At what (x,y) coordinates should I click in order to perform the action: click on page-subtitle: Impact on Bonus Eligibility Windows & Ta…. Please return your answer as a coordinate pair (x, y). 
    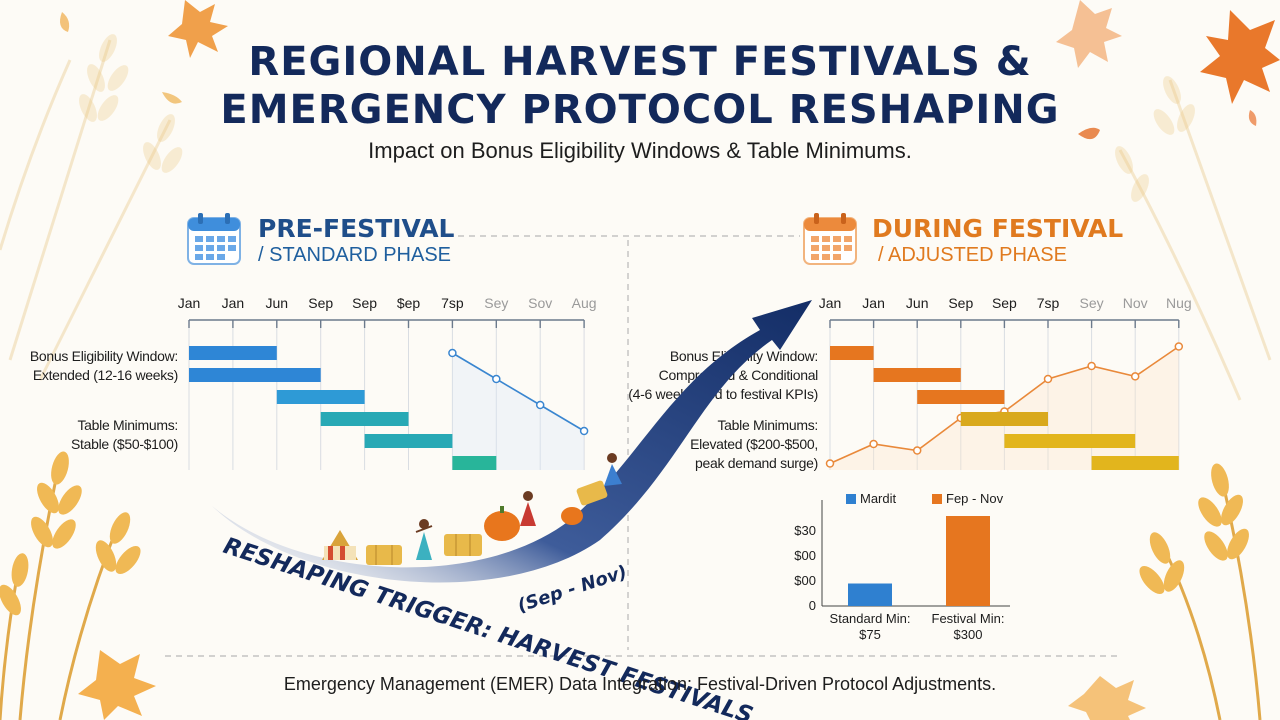
    Looking at the image, I should click on (640, 150).